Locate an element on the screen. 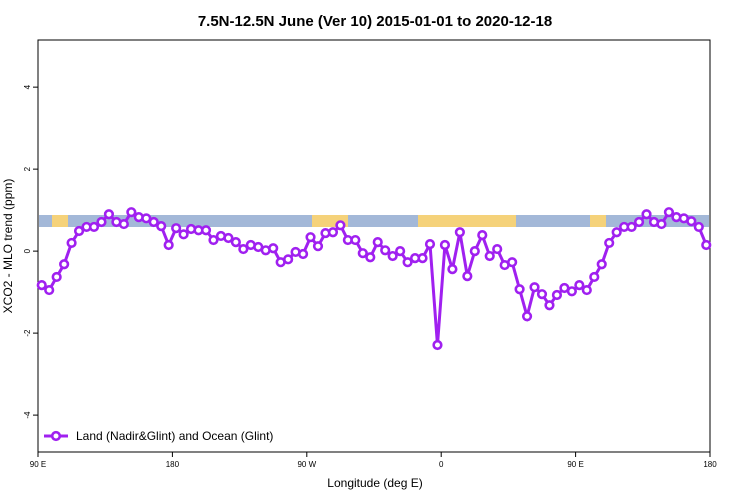 The height and width of the screenshot is (500, 750). land-ocean-band is located at coordinates (374, 221).